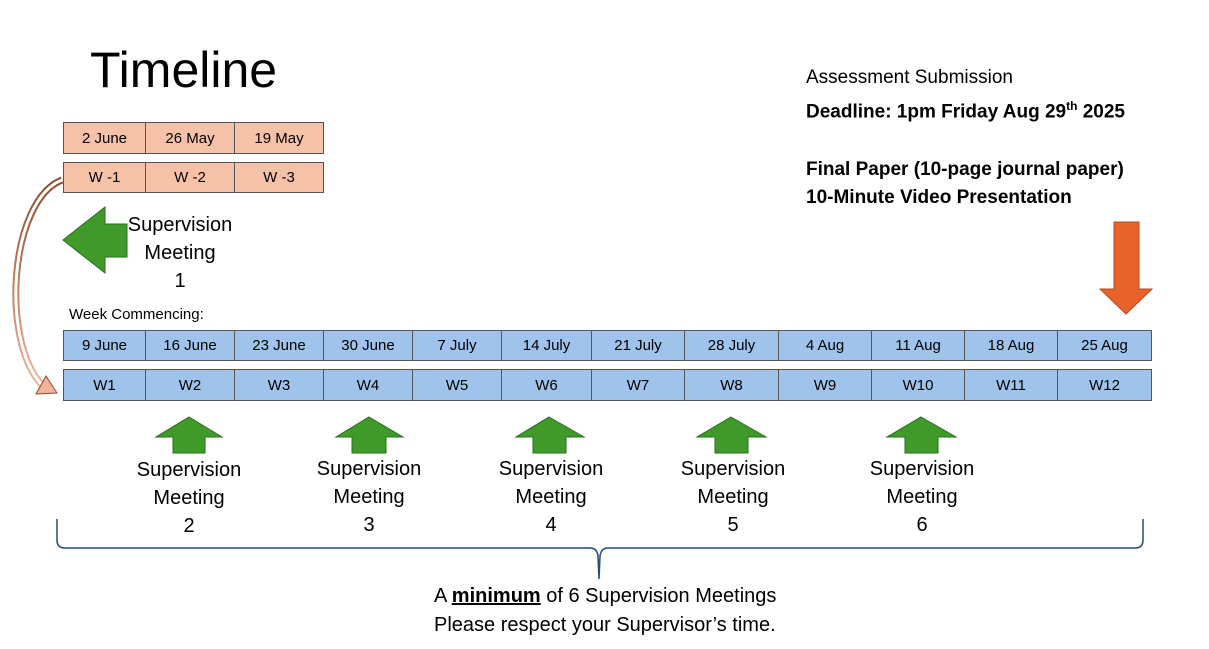  I want to click on meeting-label-2: Supervision Meeting 2, so click(189, 498).